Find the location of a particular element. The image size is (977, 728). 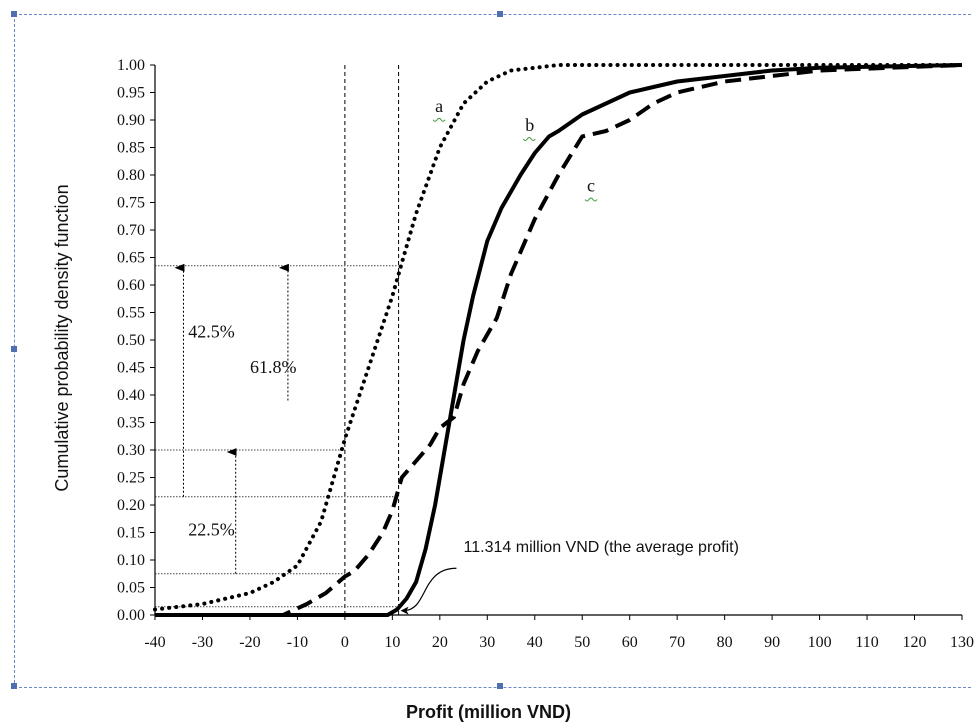

y-tick-label: 0.50 is located at coordinates (131, 340).